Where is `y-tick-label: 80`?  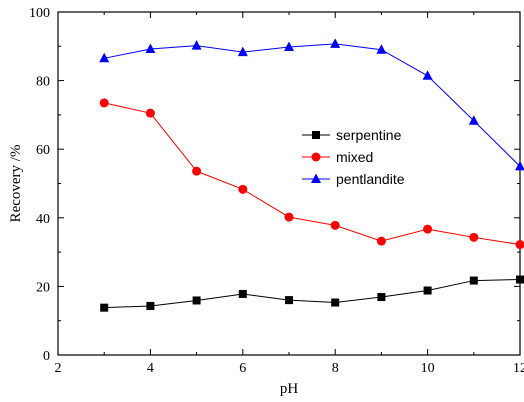
y-tick-label: 80 is located at coordinates (43, 82).